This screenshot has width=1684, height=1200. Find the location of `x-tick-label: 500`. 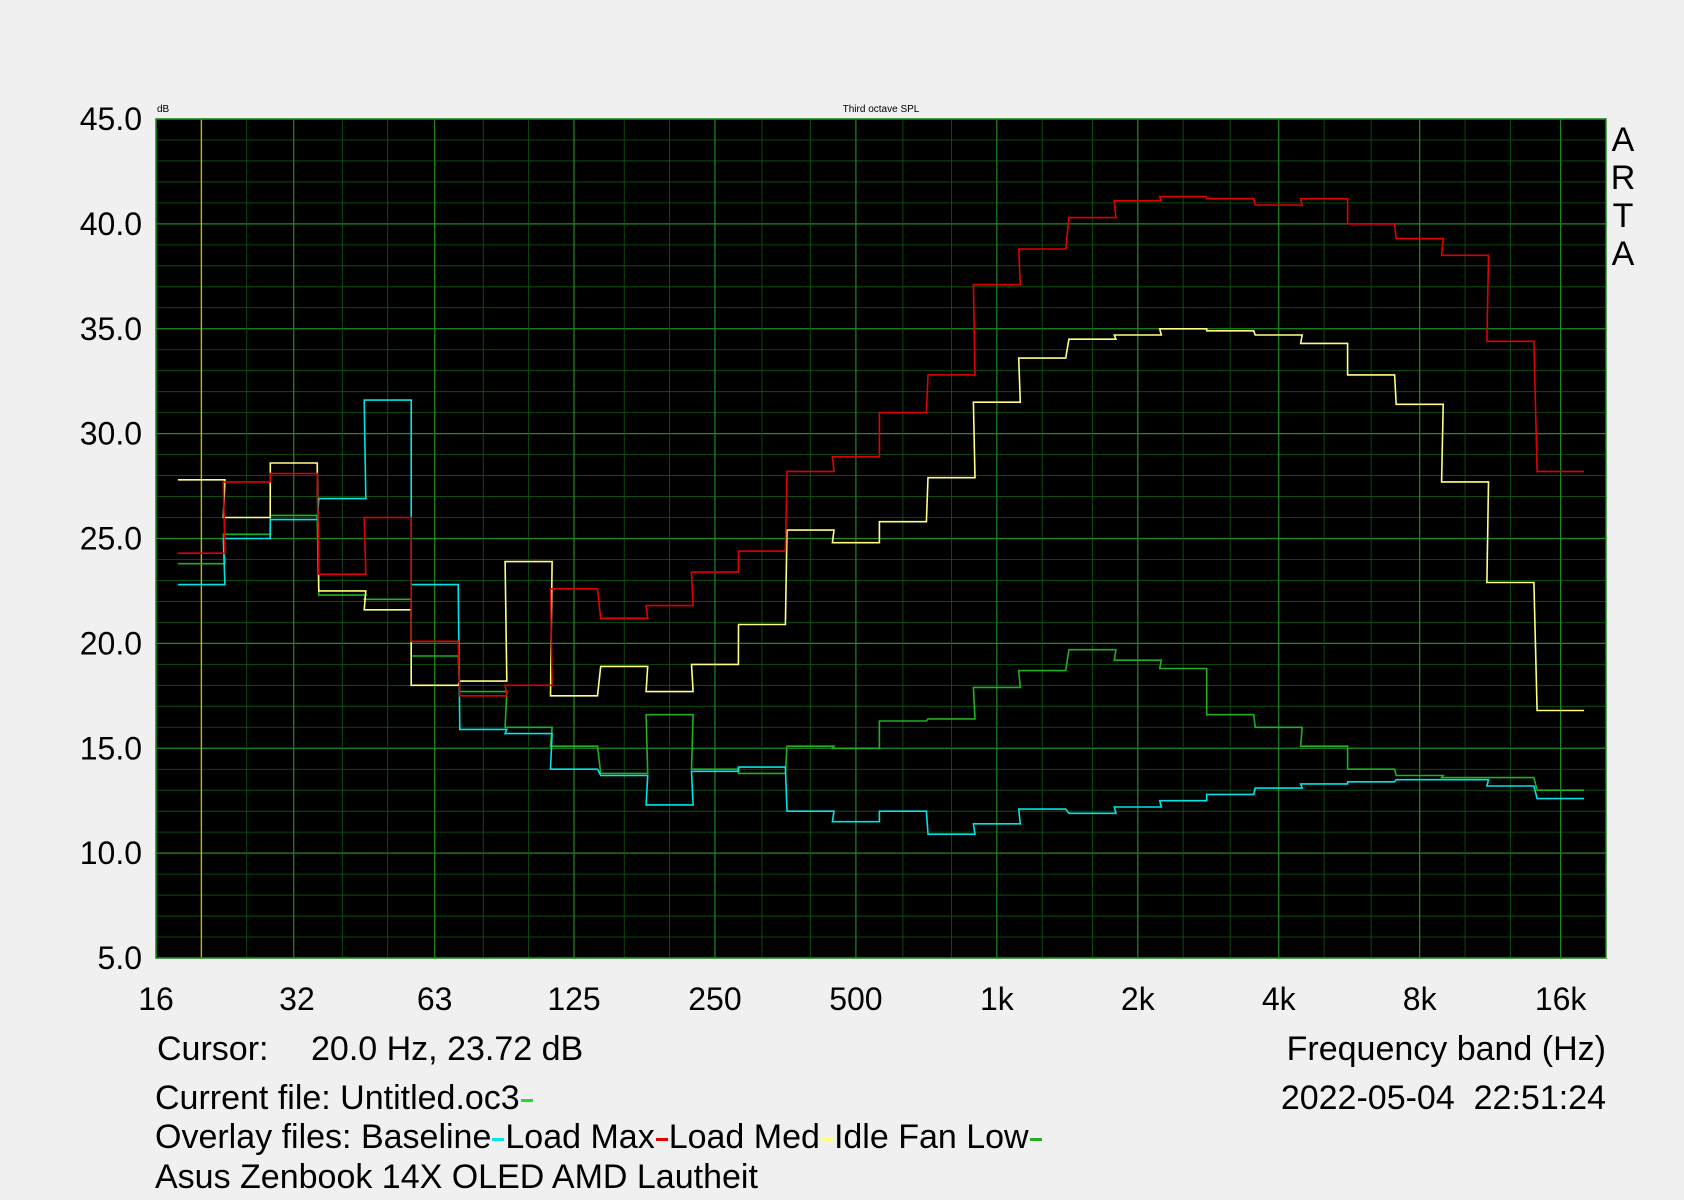

x-tick-label: 500 is located at coordinates (855, 999).